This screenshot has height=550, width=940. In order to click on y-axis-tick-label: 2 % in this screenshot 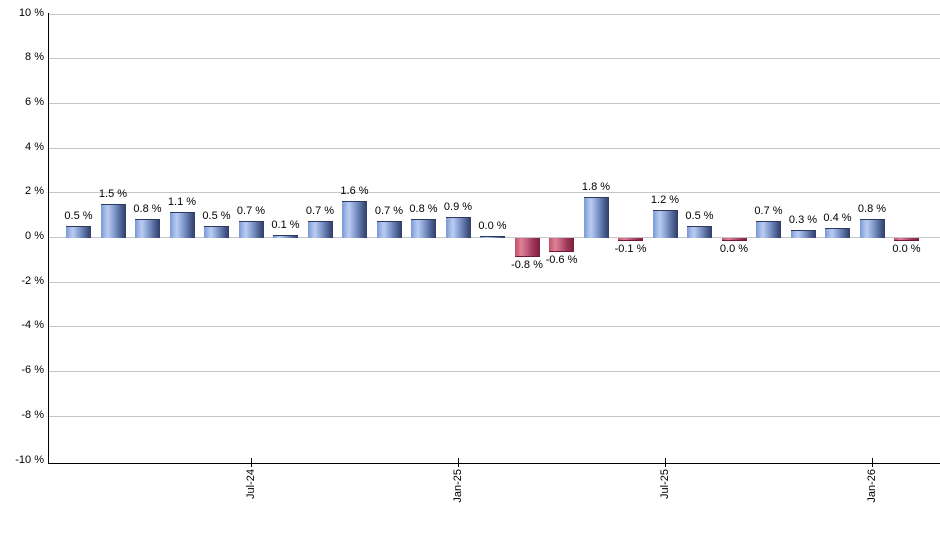, I will do `click(34, 191)`.